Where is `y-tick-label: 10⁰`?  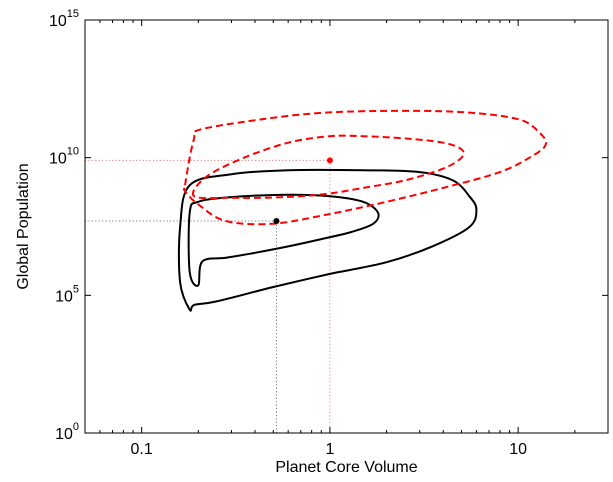
y-tick-label: 10⁰ is located at coordinates (67, 432).